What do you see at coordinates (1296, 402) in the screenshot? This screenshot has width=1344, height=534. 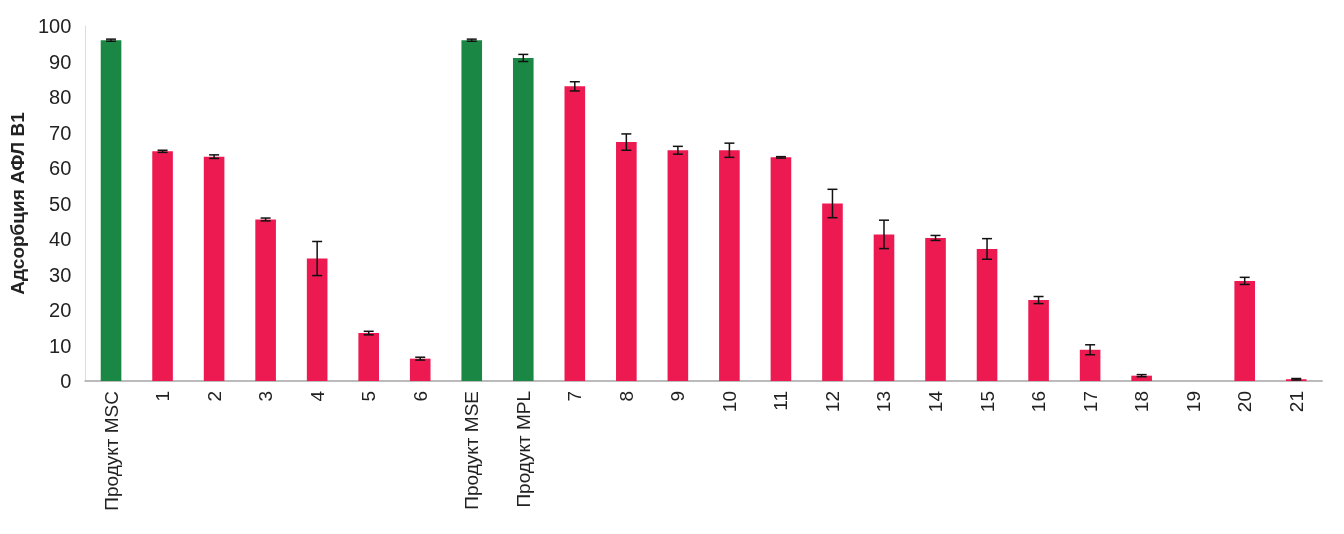 I see `x-tick-label: 21` at bounding box center [1296, 402].